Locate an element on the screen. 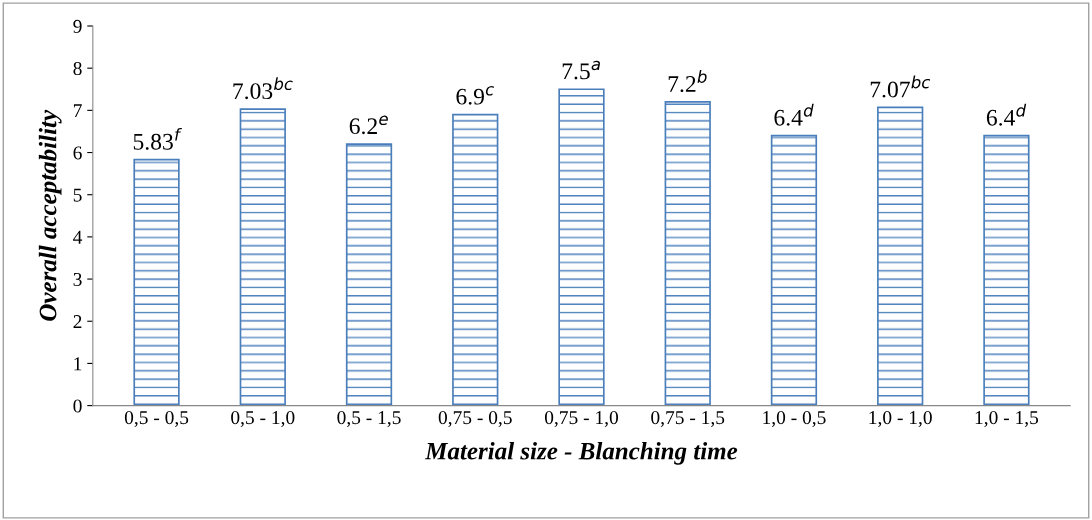 This screenshot has height=520, width=1092. y-tick-label: 4 is located at coordinates (78, 237).